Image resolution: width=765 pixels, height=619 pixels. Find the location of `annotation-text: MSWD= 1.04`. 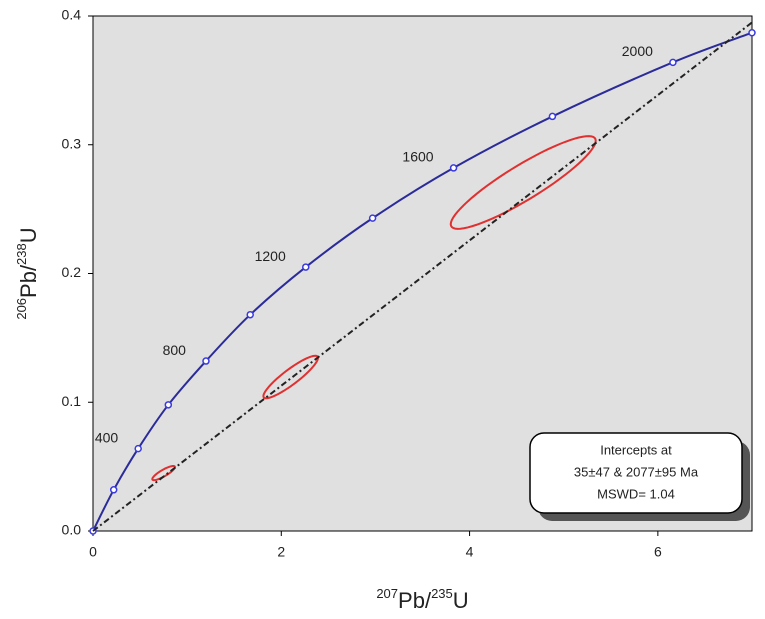

annotation-text: MSWD= 1.04 is located at coordinates (636, 493).